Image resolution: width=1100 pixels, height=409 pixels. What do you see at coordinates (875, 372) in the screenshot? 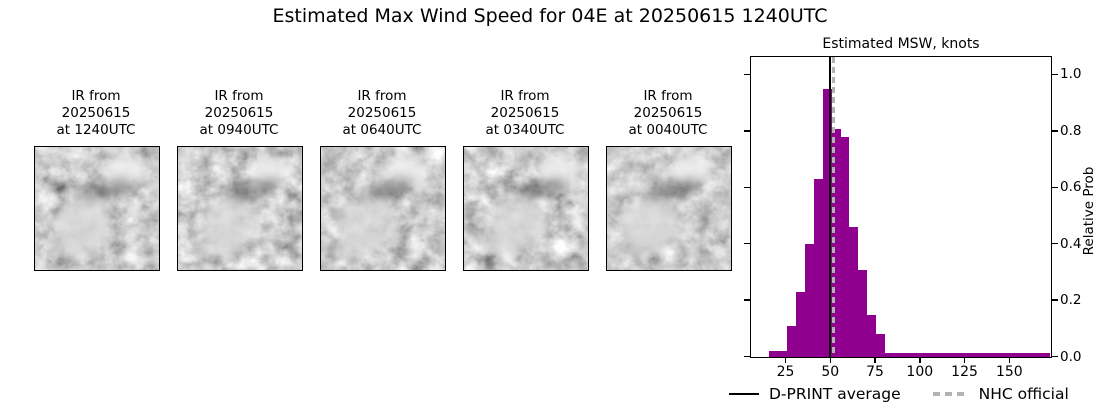
I see `x-tick-label: 75` at bounding box center [875, 372].